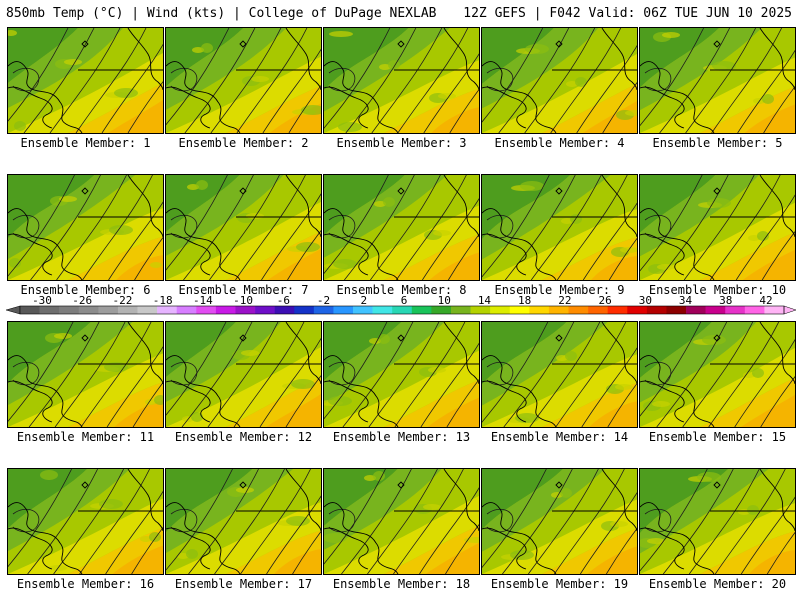  I want to click on colorbar-tick-label: 34, so click(686, 301).